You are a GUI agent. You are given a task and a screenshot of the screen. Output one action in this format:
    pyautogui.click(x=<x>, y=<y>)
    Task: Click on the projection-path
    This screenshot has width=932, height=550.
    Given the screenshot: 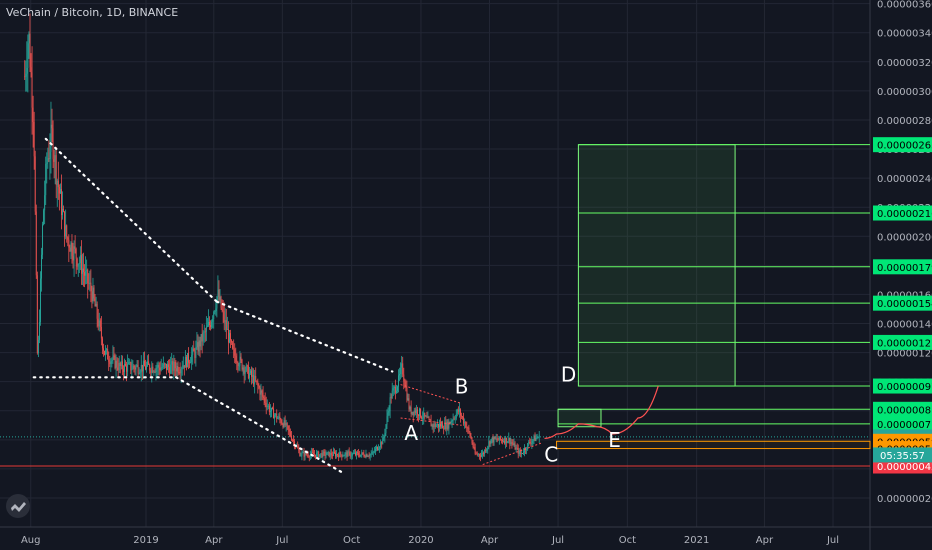 What is the action you would take?
    pyautogui.click(x=601, y=412)
    